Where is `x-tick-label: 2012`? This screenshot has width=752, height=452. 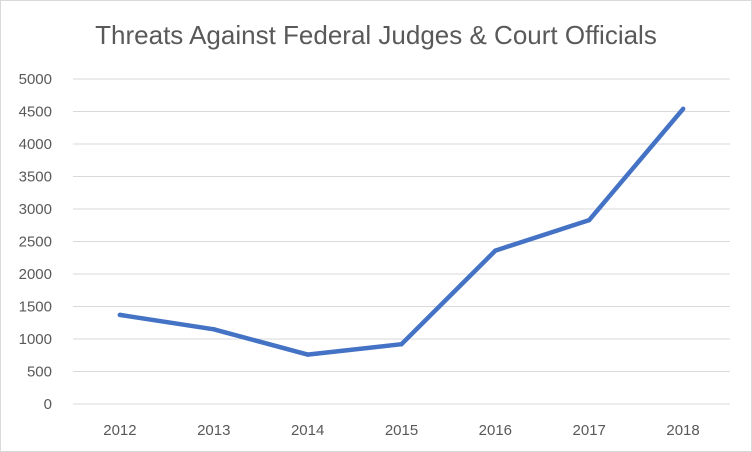 x-tick-label: 2012 is located at coordinates (119, 430).